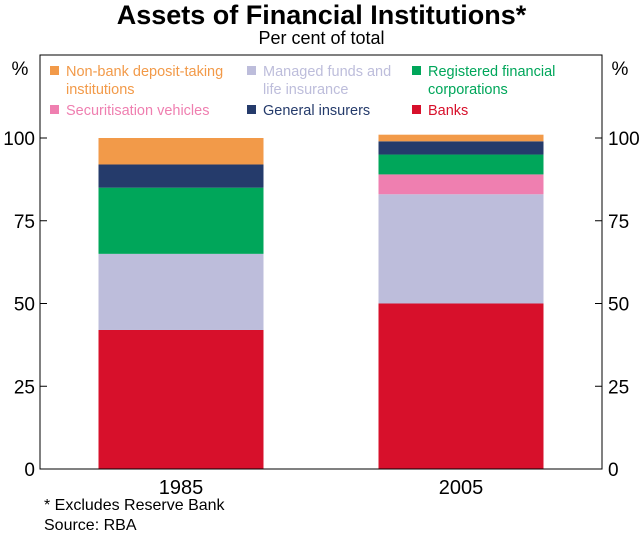 This screenshot has width=643, height=536. What do you see at coordinates (448, 111) in the screenshot?
I see `legend-label: Banks` at bounding box center [448, 111].